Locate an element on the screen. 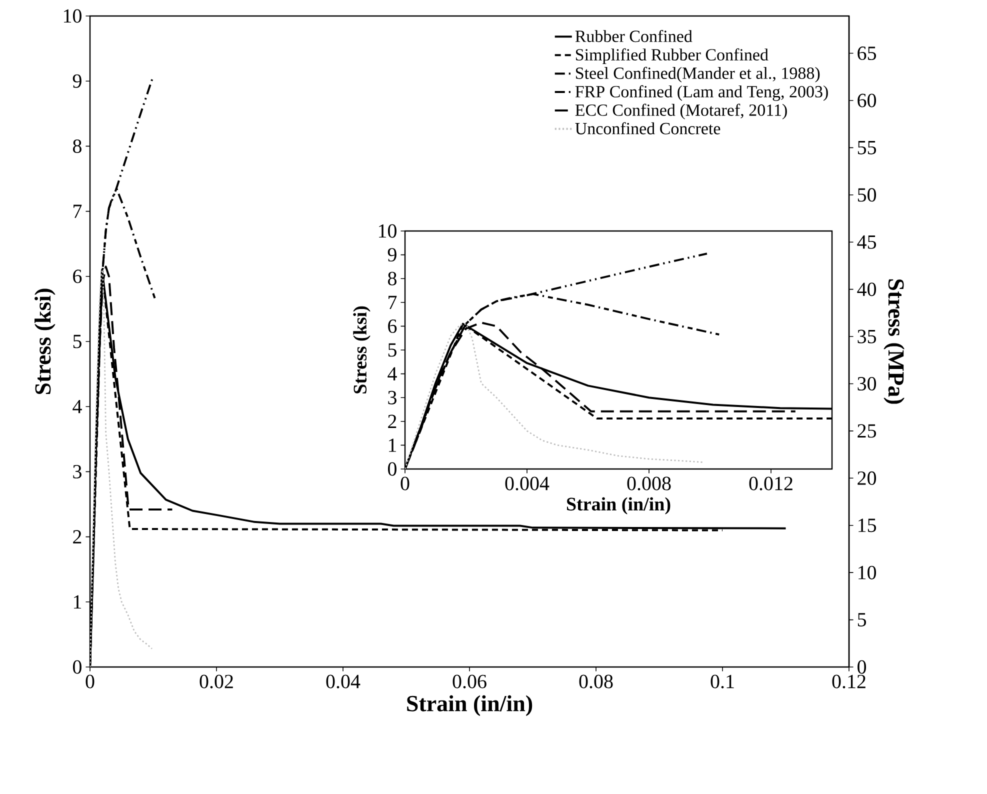 This screenshot has width=987, height=794. x-tick-label: 0.06 is located at coordinates (469, 681).